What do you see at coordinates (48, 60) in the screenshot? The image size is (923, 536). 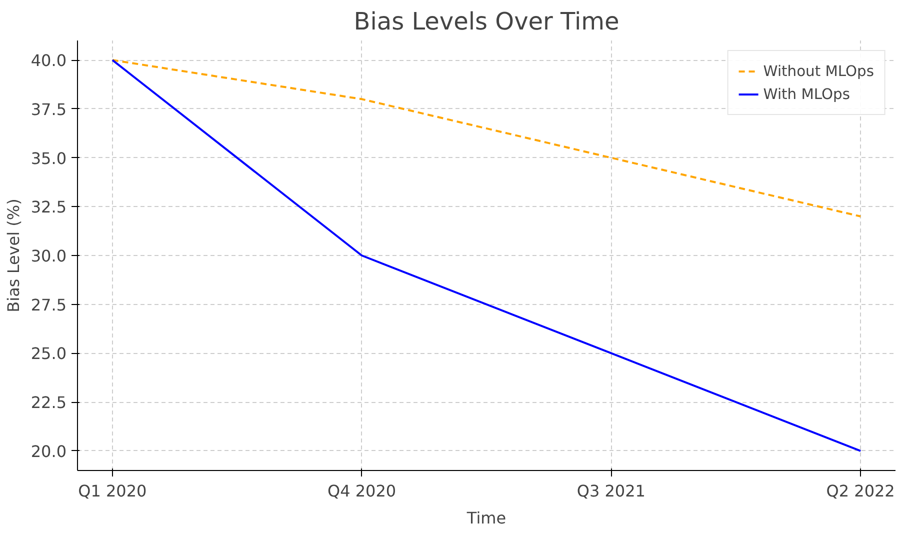 I see `y-tick-label: 40.0` at bounding box center [48, 60].